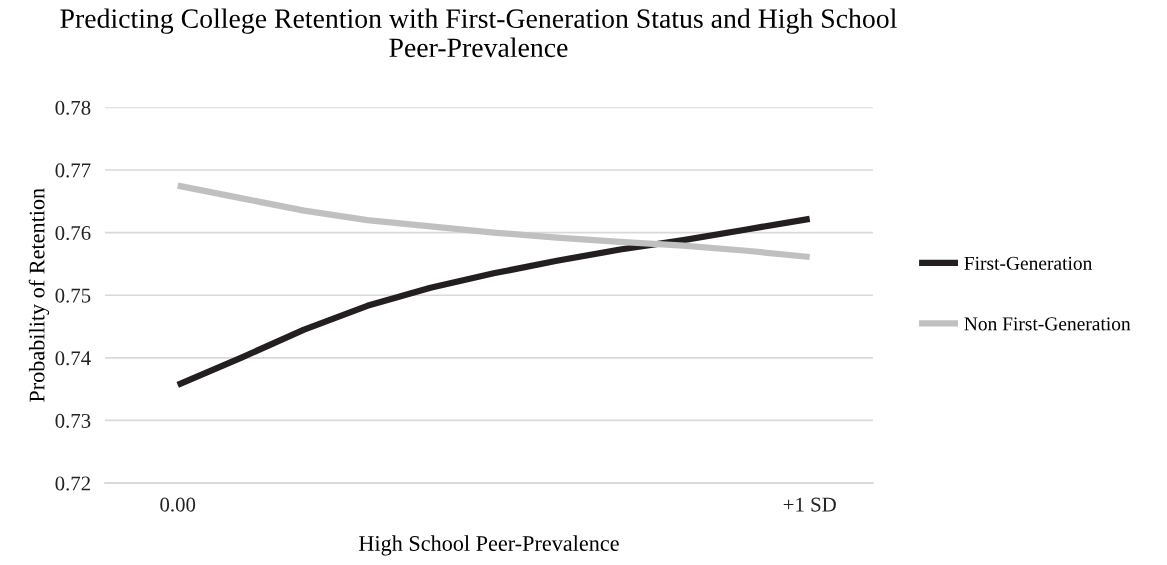 This screenshot has height=565, width=1167. I want to click on y-tick-label: 0.72, so click(72, 483).